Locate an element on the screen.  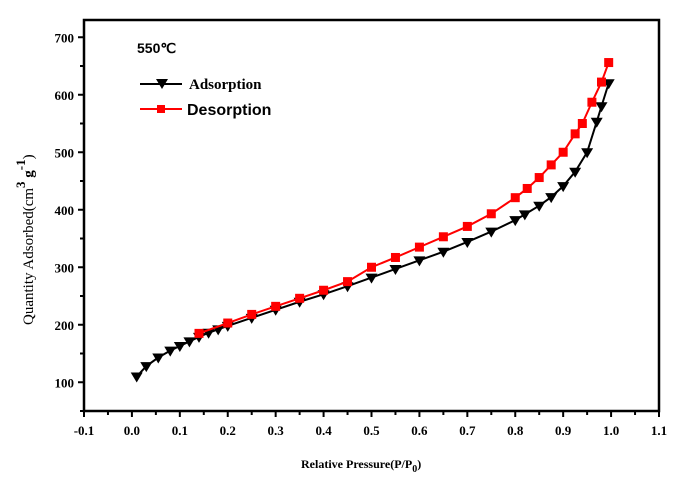
x-tick-label: 0.3 is located at coordinates (276, 430).